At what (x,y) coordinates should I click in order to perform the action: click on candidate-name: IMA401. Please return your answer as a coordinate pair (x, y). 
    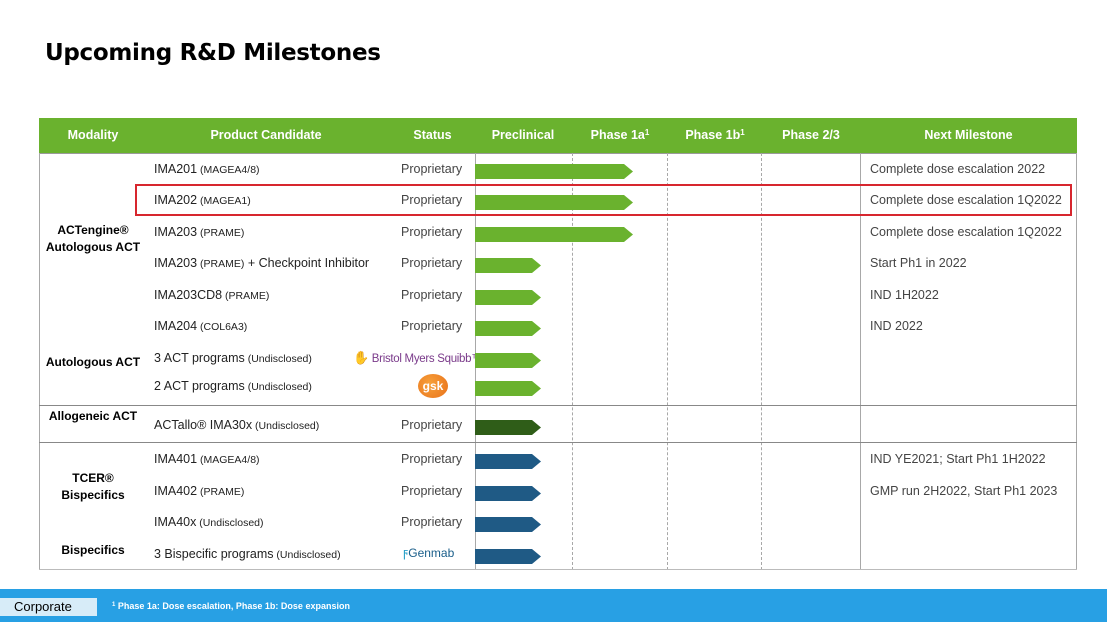
    Looking at the image, I should click on (176, 459).